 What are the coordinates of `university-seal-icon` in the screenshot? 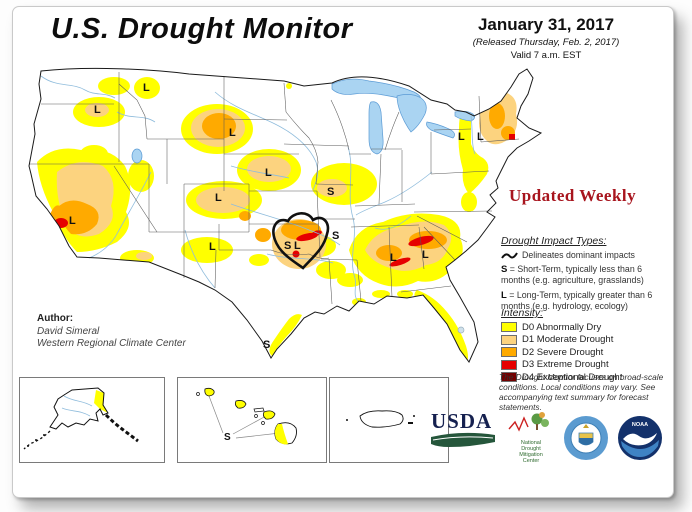 It's located at (586, 438).